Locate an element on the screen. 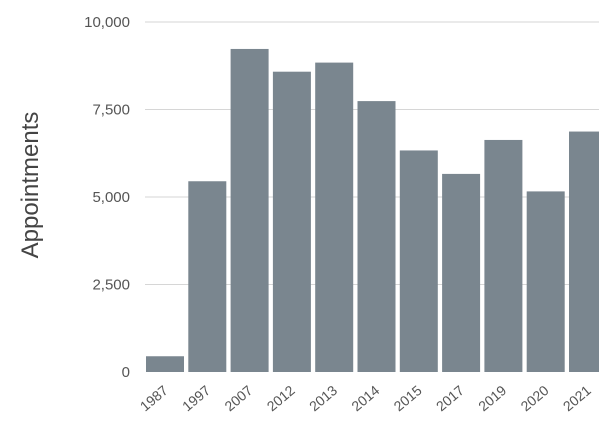 The height and width of the screenshot is (429, 599). x-tick-label: 2019 is located at coordinates (492, 398).